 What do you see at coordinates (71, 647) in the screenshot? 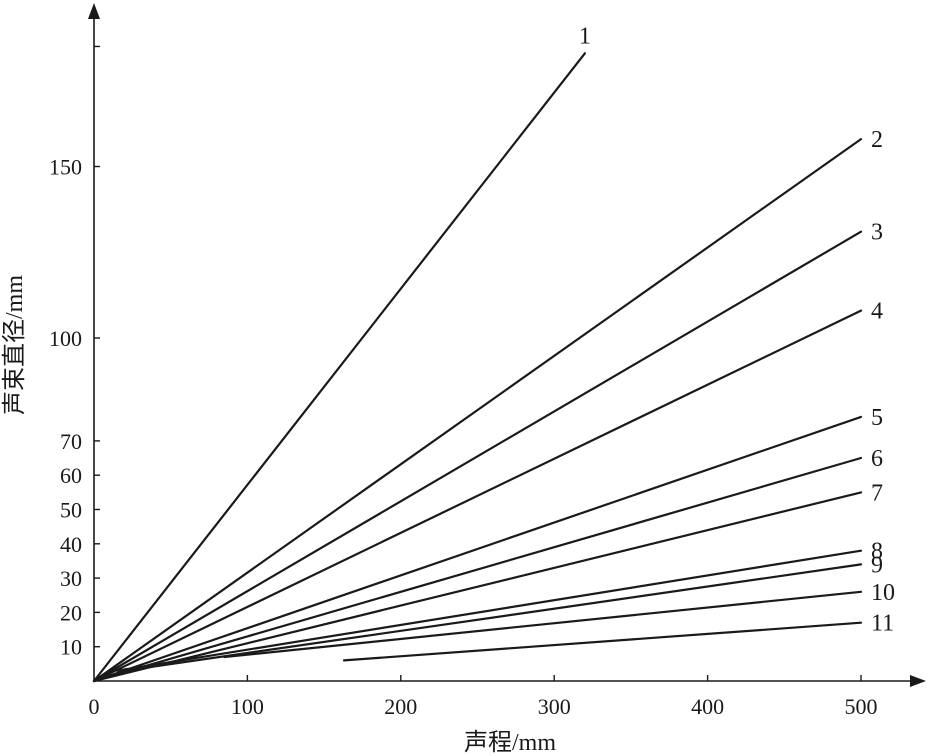
I see `y-tick-label: 10` at bounding box center [71, 647].